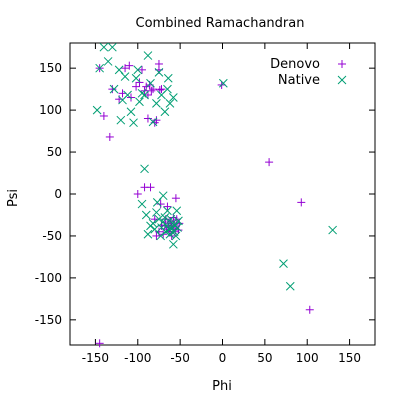  Describe the element at coordinates (95, 358) in the screenshot. I see `x-tick-label: -150` at that location.